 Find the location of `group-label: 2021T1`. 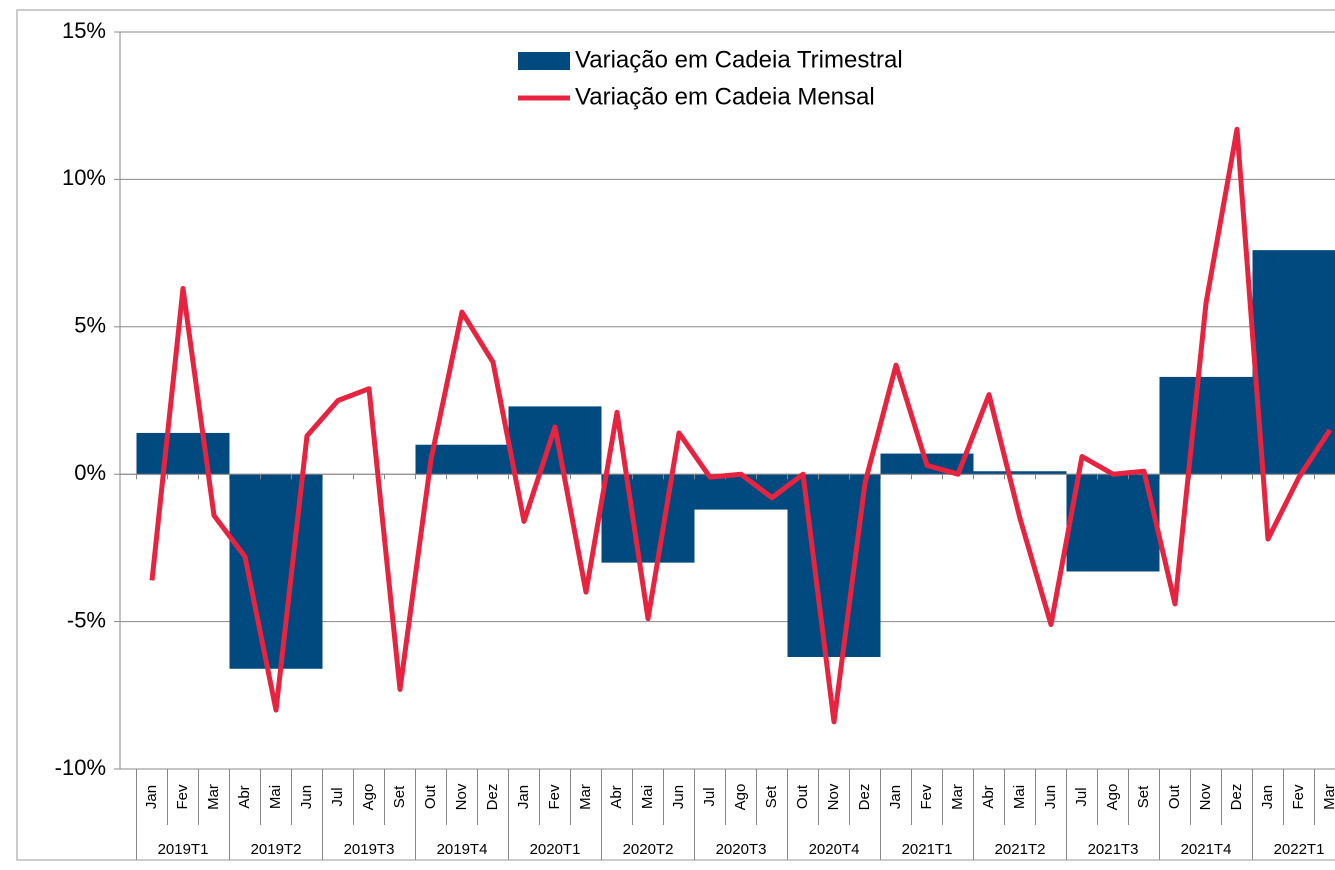

group-label: 2021T1 is located at coordinates (927, 849).